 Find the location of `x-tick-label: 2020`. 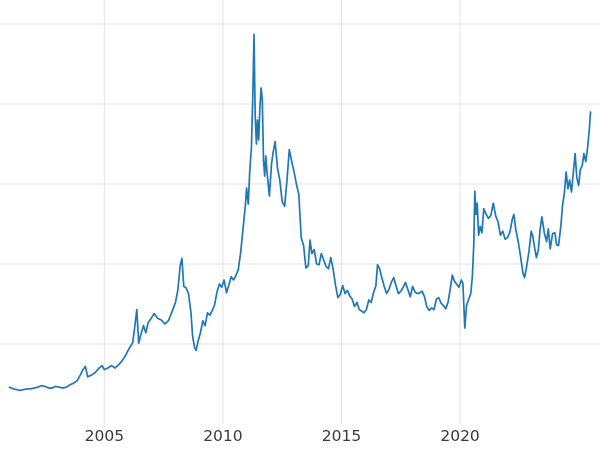

x-tick-label: 2020 is located at coordinates (459, 436).